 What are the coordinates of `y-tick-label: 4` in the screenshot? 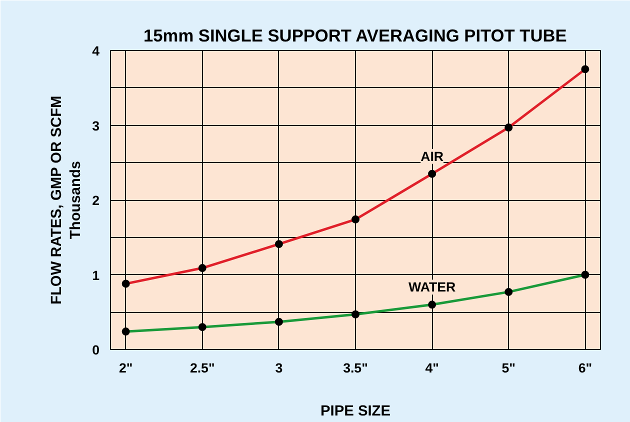 It's located at (96, 51).